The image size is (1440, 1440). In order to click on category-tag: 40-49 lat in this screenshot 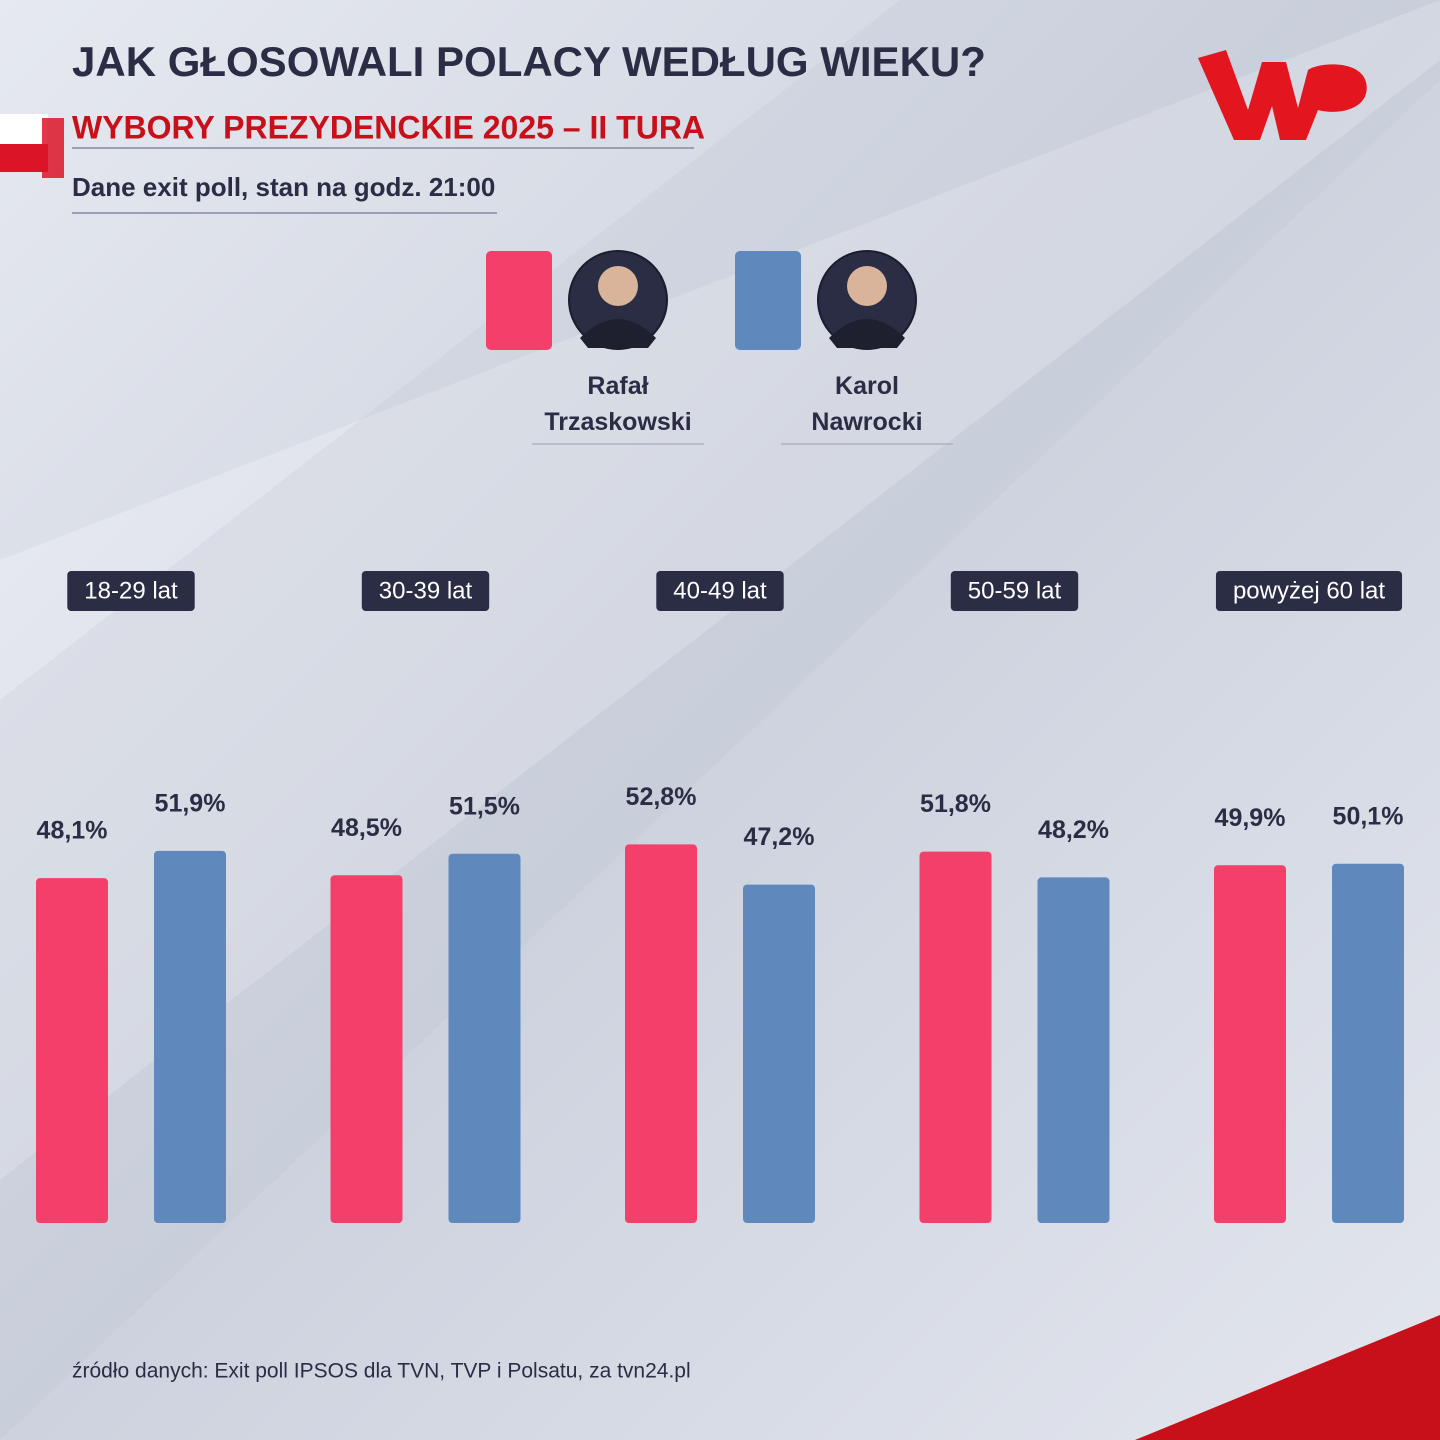, I will do `click(720, 591)`.